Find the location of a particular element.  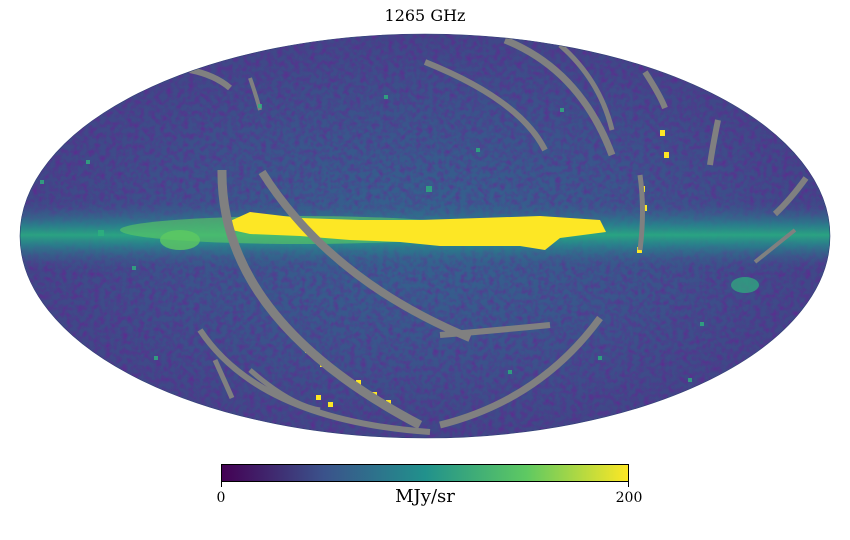

colorbar-min-label: 0 is located at coordinates (221, 498).